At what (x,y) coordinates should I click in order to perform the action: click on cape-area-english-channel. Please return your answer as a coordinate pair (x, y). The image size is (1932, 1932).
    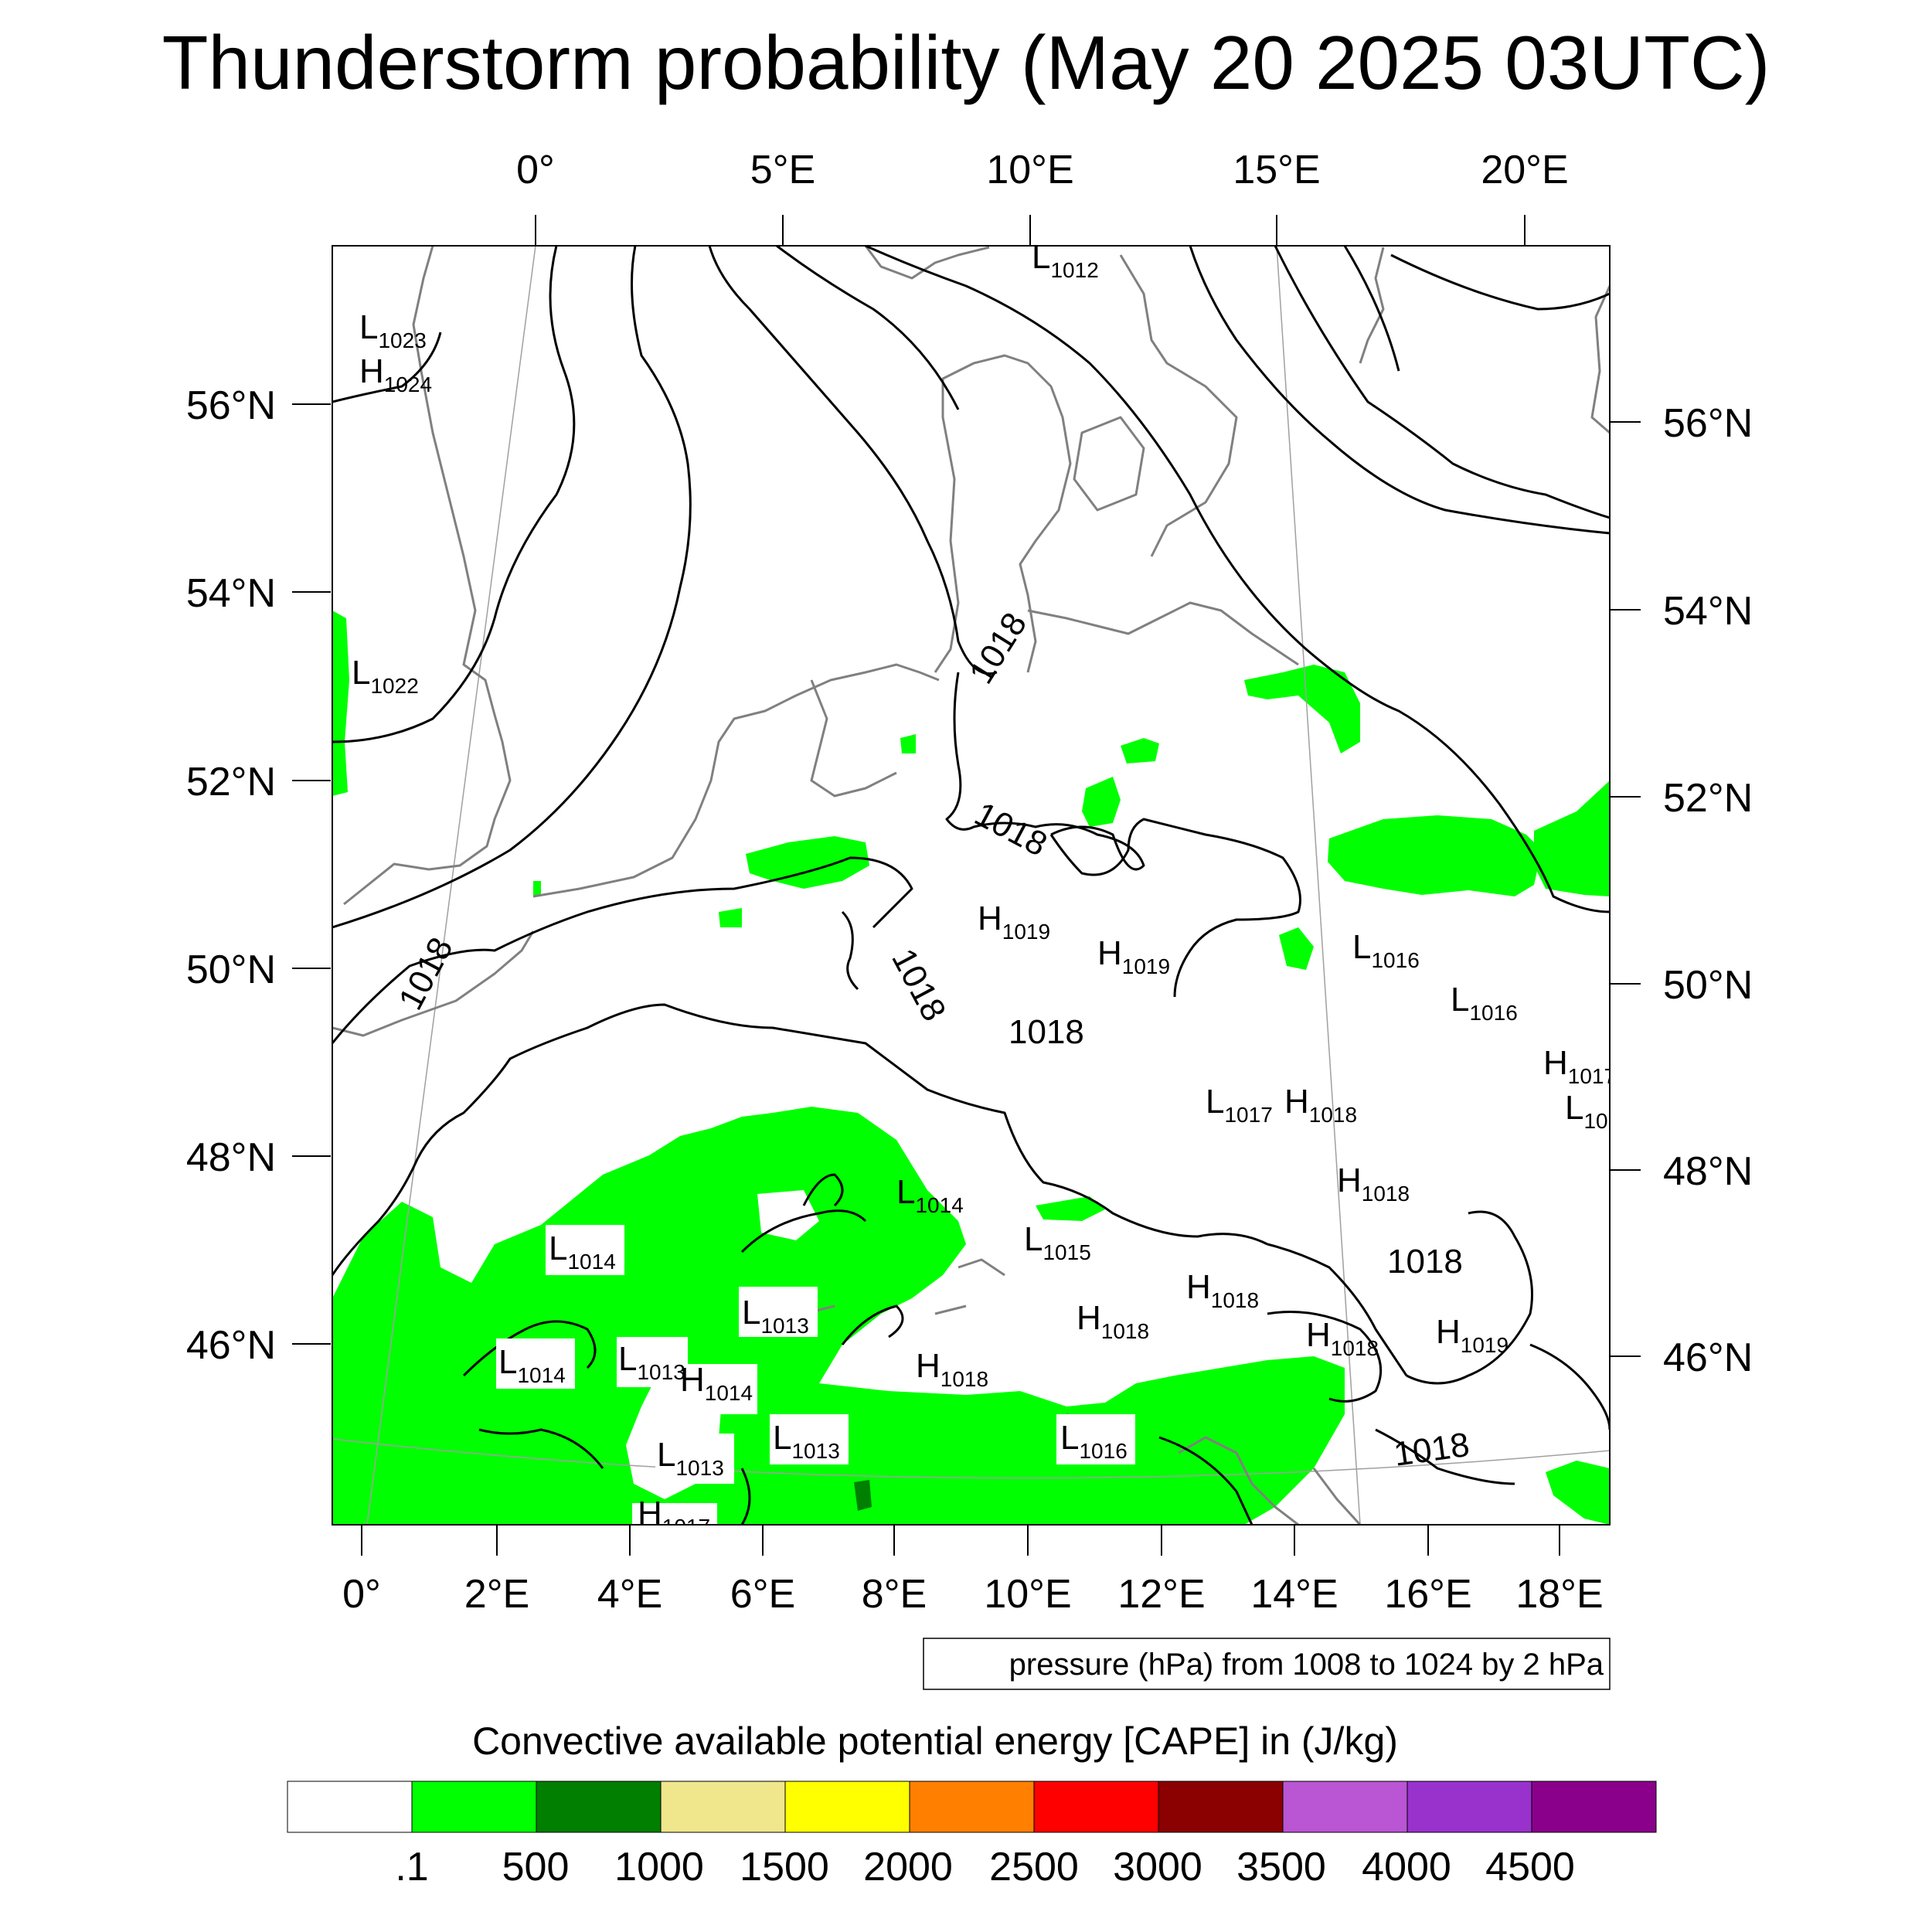
    Looking at the image, I should click on (537, 889).